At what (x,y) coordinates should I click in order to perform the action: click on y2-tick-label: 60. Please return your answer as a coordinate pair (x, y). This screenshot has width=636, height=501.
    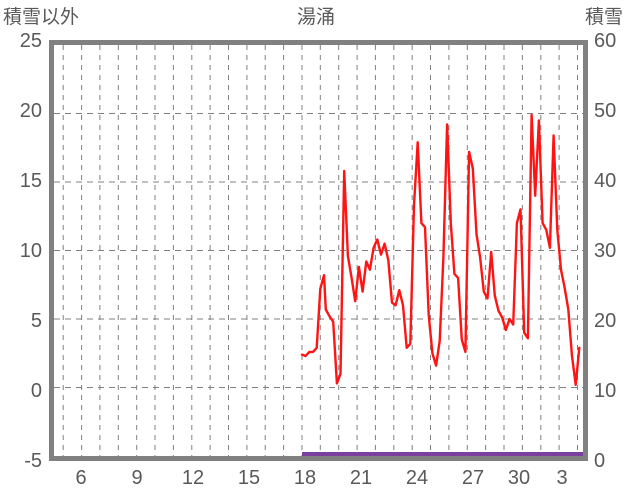
    Looking at the image, I should click on (605, 41).